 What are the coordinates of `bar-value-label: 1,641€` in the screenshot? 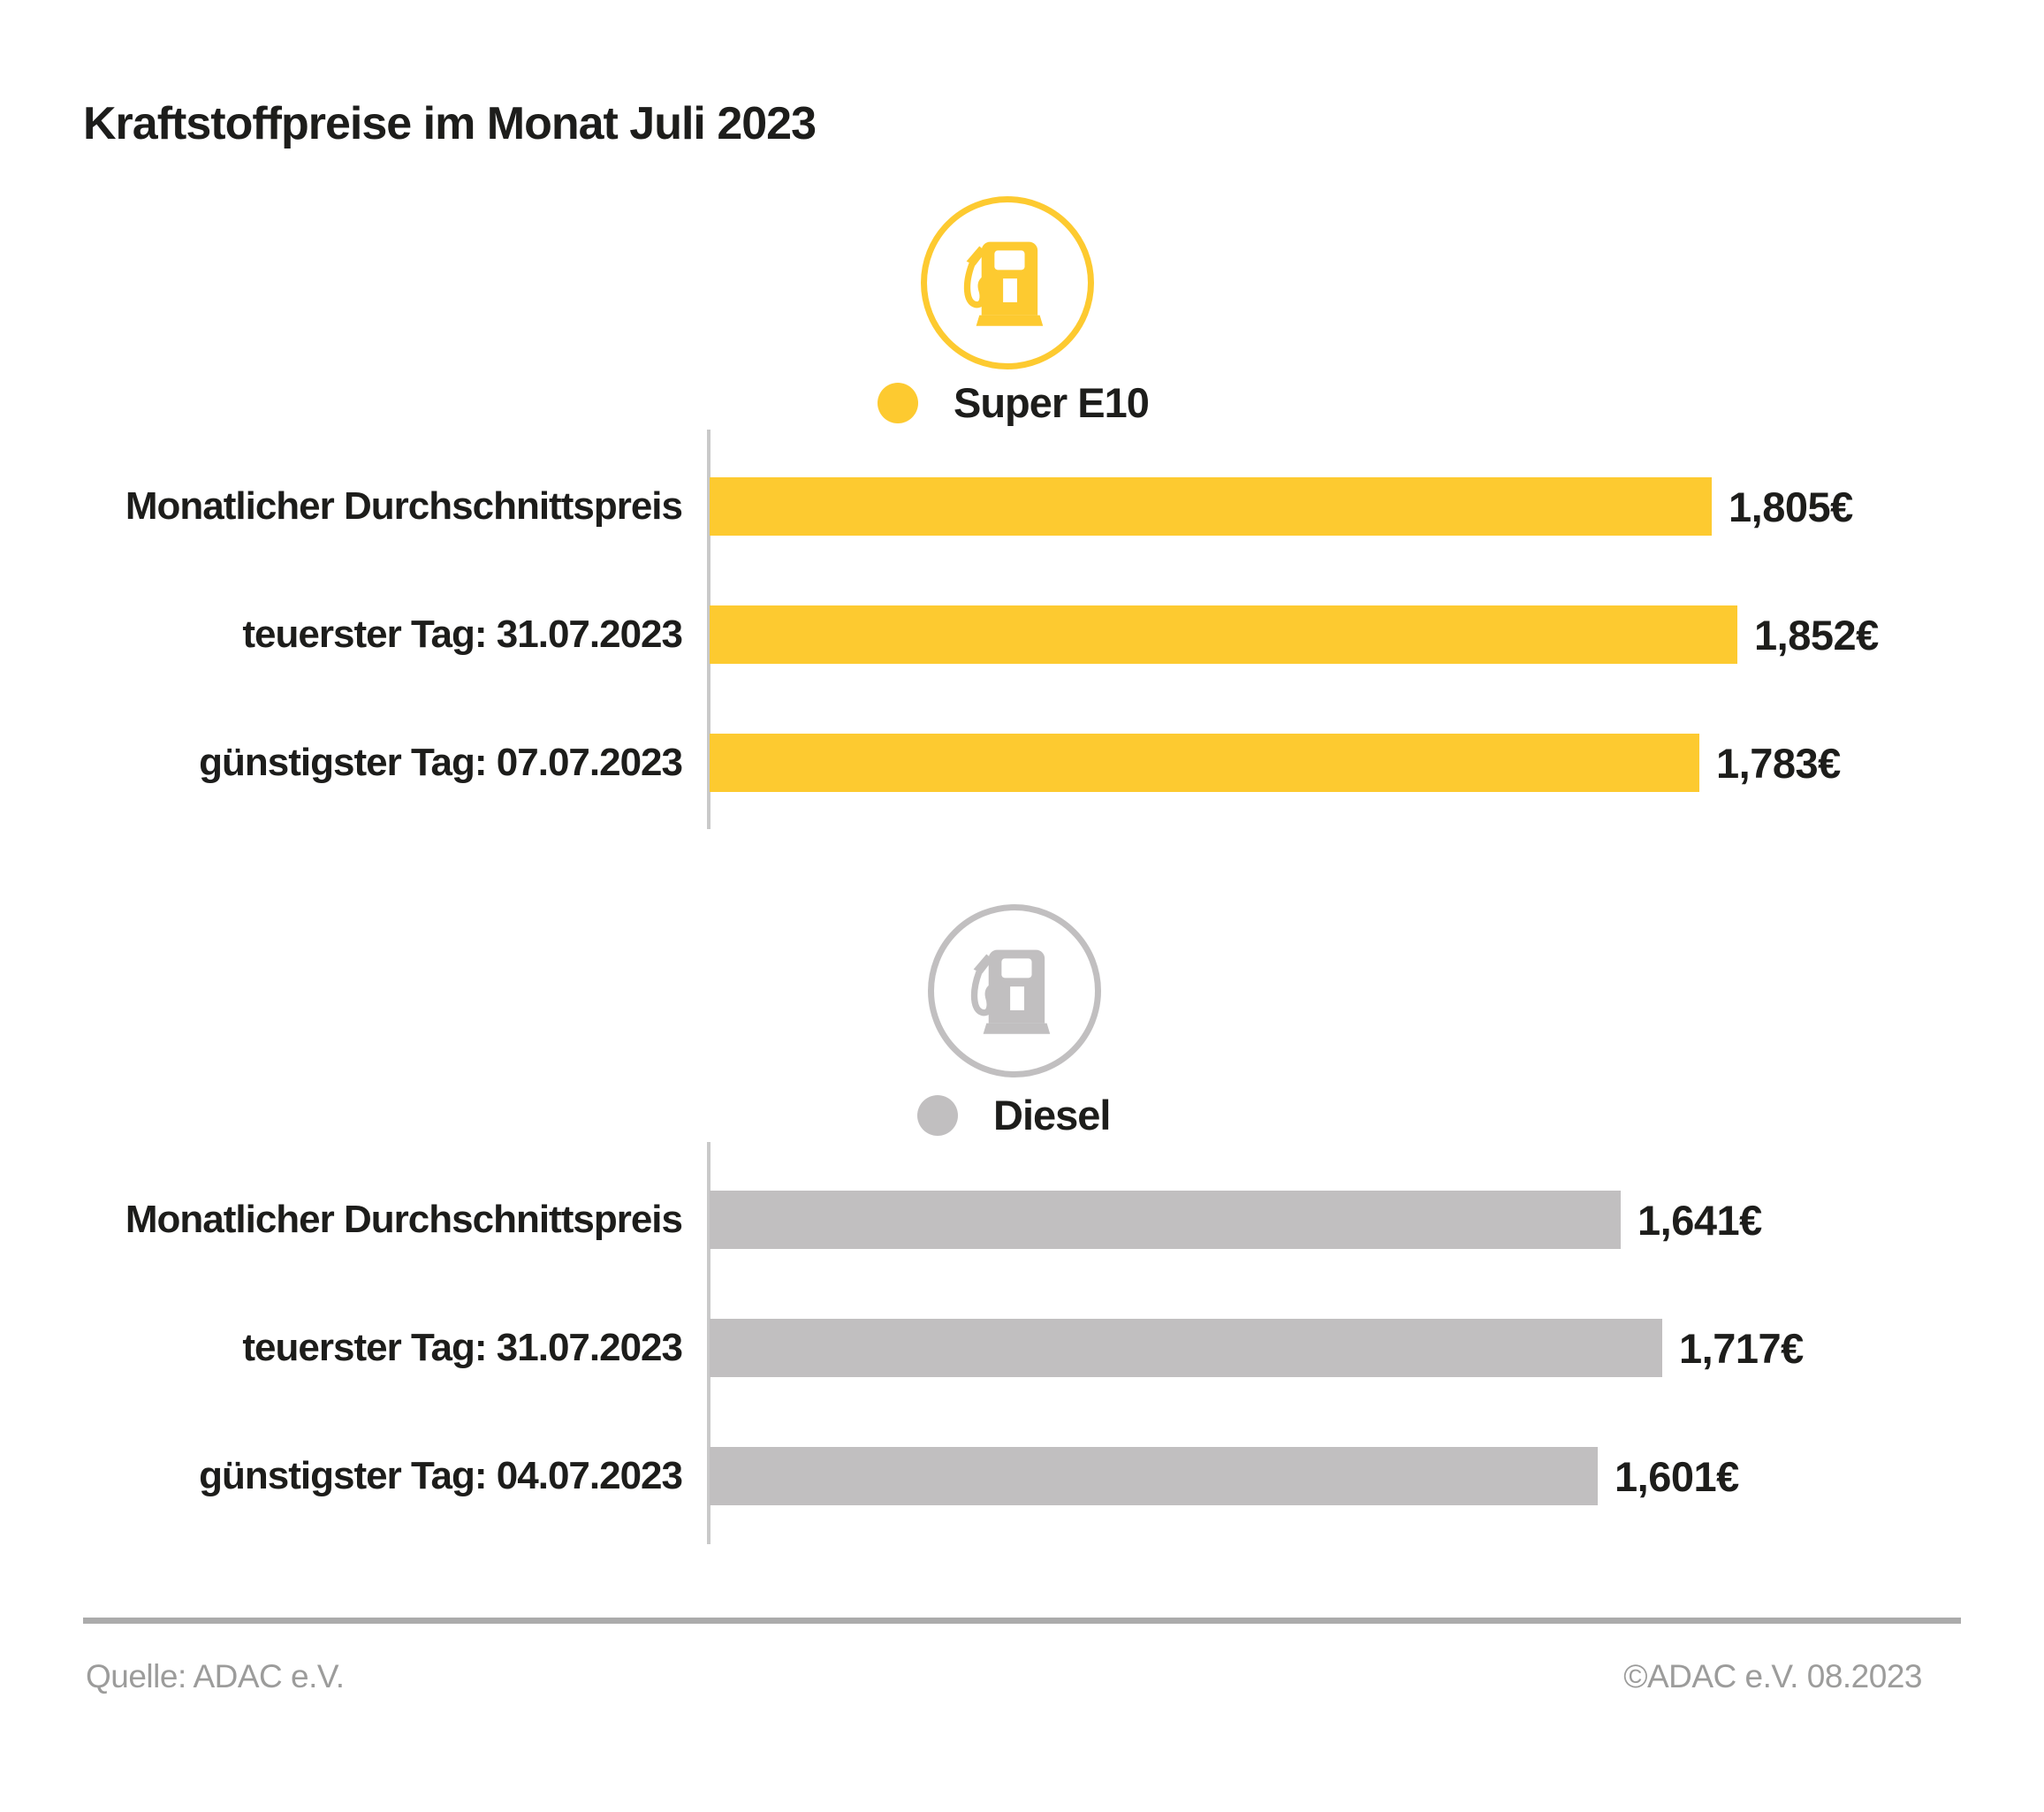 It's located at (1699, 1220).